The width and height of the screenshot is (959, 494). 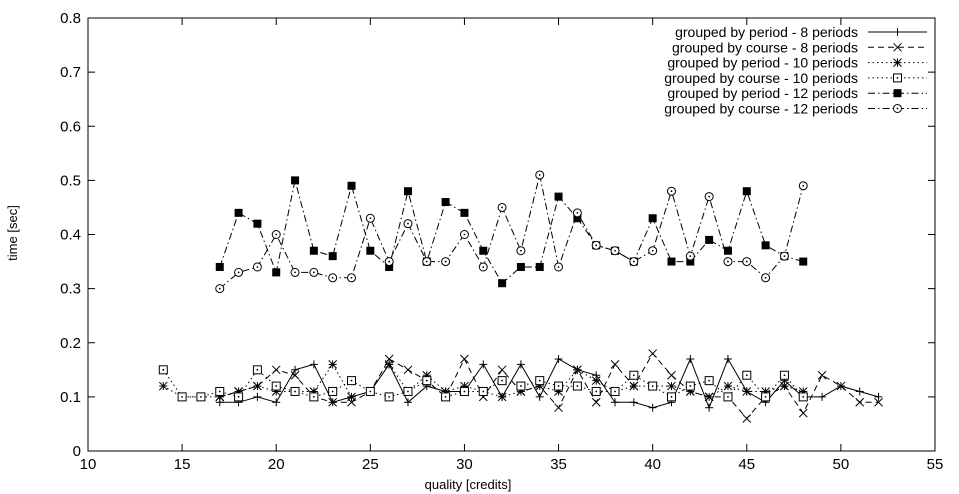 I want to click on asterisk-marker, so click(x=596, y=380).